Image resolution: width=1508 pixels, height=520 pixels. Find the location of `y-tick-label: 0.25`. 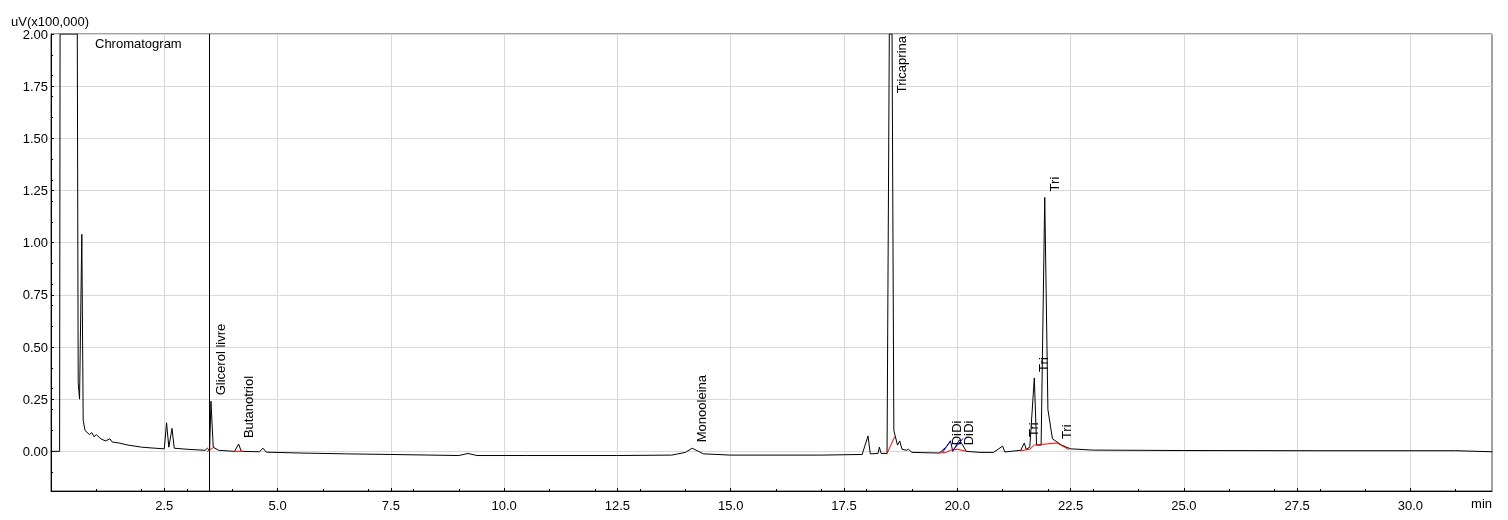

y-tick-label: 0.25 is located at coordinates (35, 399).